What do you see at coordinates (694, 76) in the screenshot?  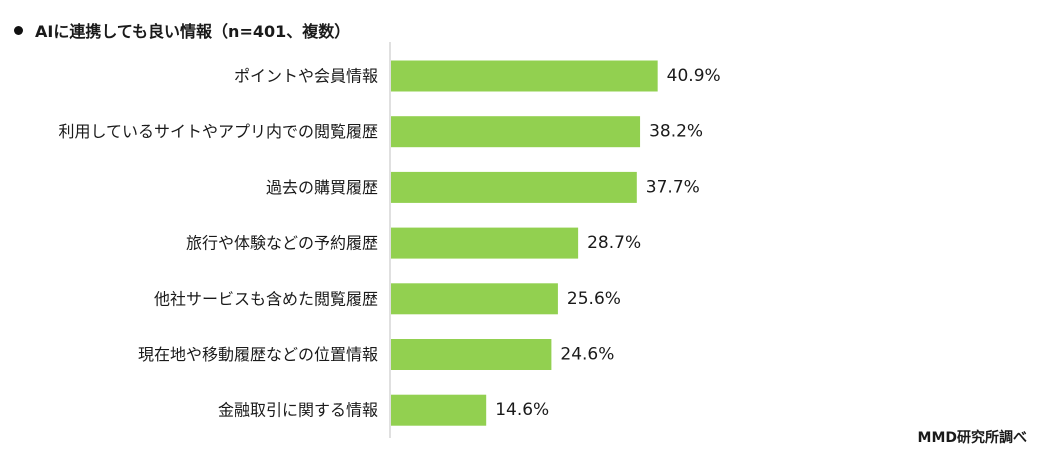 I see `value-label: 40.9%` at bounding box center [694, 76].